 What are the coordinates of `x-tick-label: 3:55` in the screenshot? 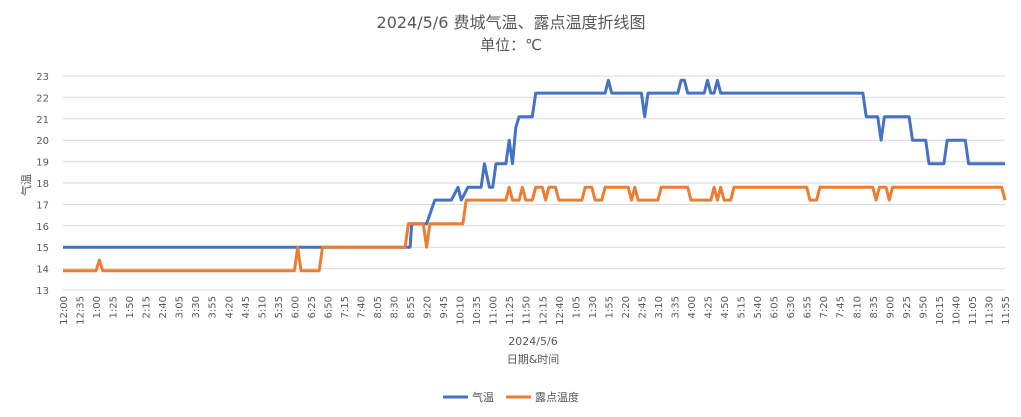 It's located at (213, 307).